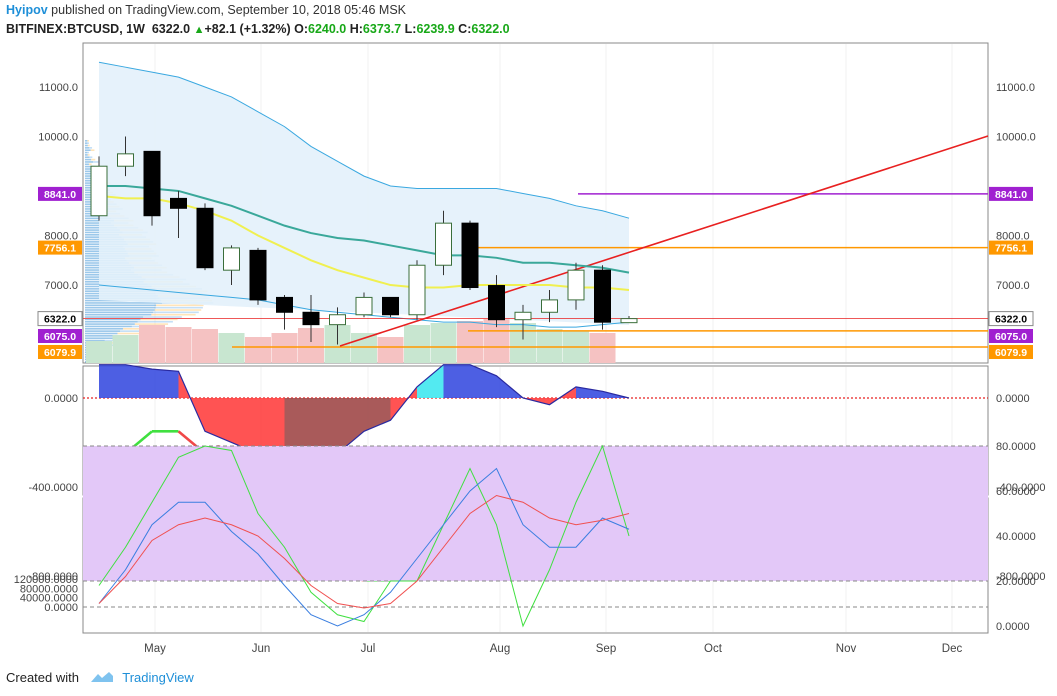 This screenshot has height=696, width=1057. I want to click on price-label-text-left: 6079.9, so click(60, 353).